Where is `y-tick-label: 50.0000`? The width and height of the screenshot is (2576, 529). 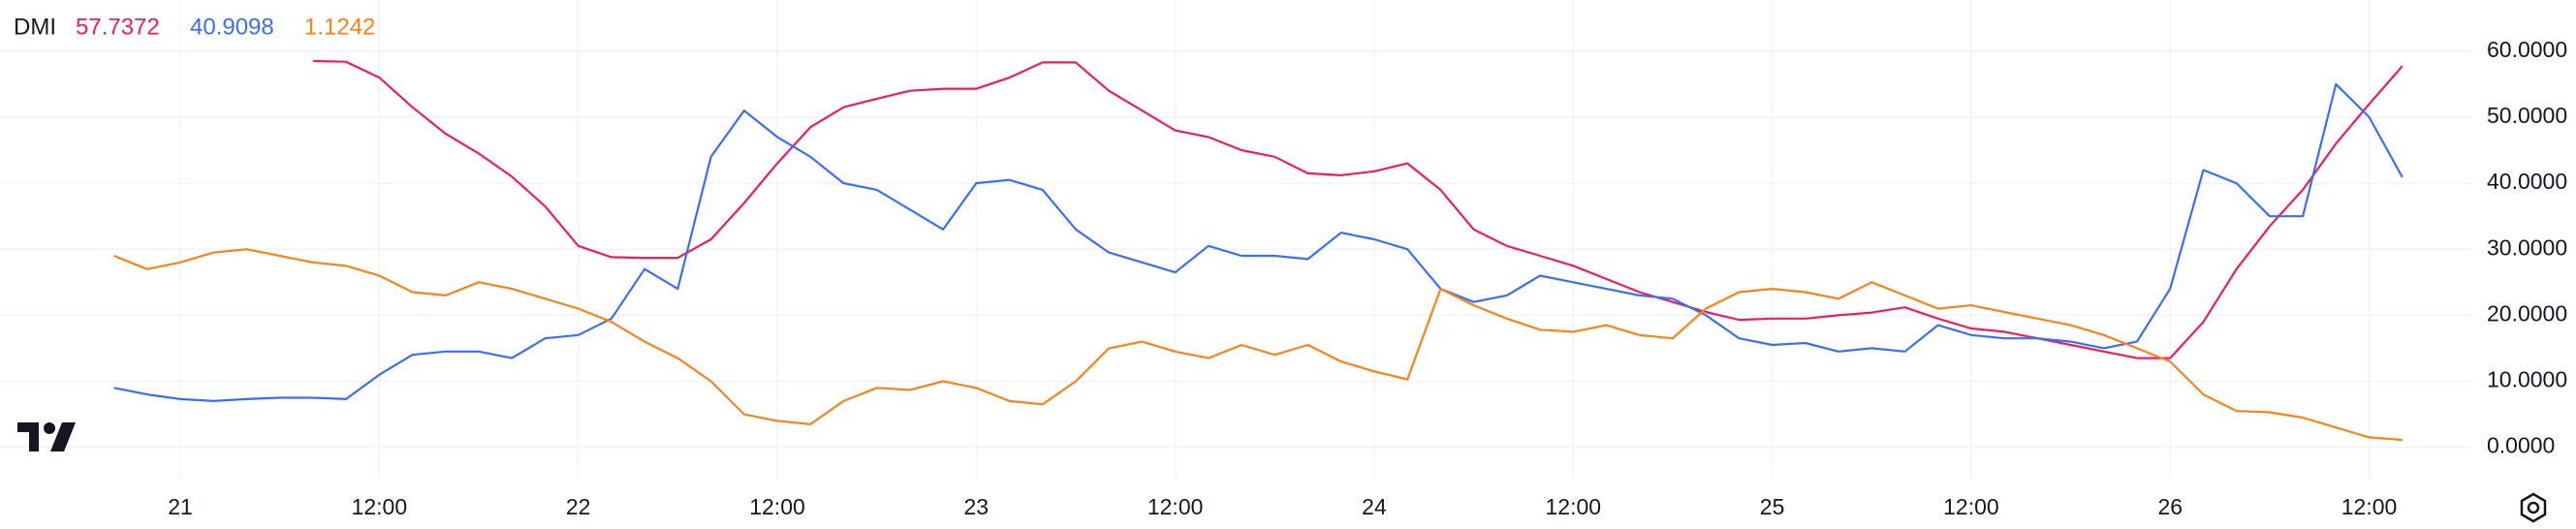
y-tick-label: 50.0000 is located at coordinates (2527, 116).